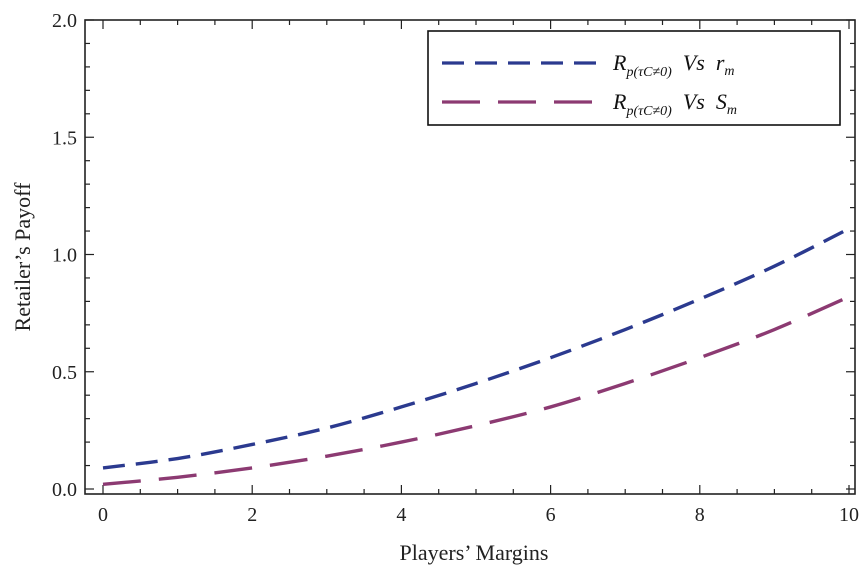 This screenshot has height=567, width=861. Describe the element at coordinates (64, 490) in the screenshot. I see `y-tick-label: 0.0` at that location.